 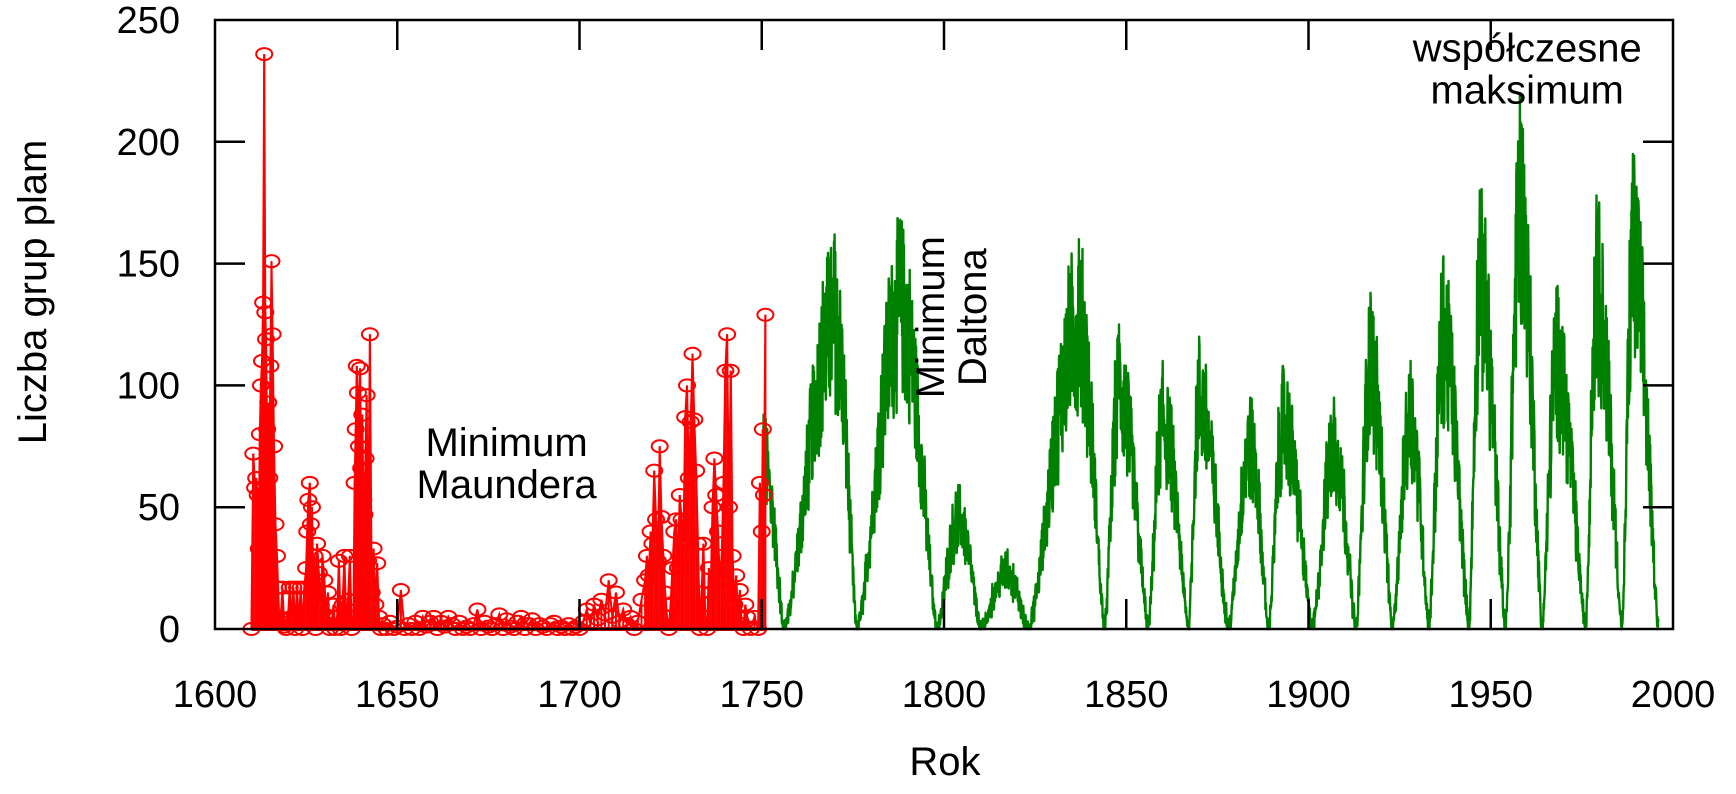 I want to click on x-tick-label: 1650, so click(x=397, y=695).